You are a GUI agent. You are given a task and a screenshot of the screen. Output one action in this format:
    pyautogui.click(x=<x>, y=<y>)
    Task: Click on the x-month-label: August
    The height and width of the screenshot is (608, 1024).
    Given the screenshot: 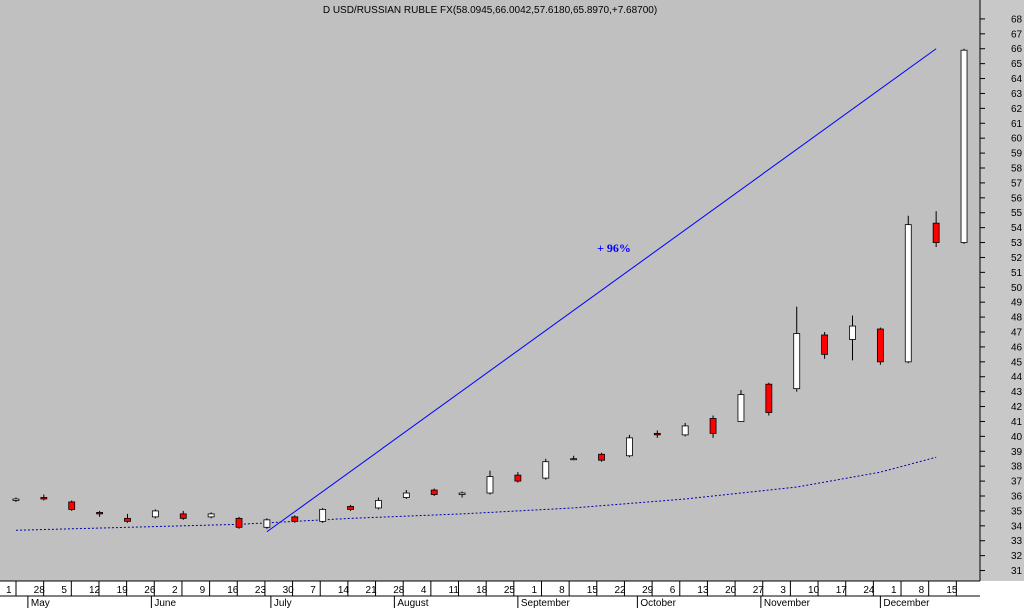 What is the action you would take?
    pyautogui.click(x=412, y=603)
    